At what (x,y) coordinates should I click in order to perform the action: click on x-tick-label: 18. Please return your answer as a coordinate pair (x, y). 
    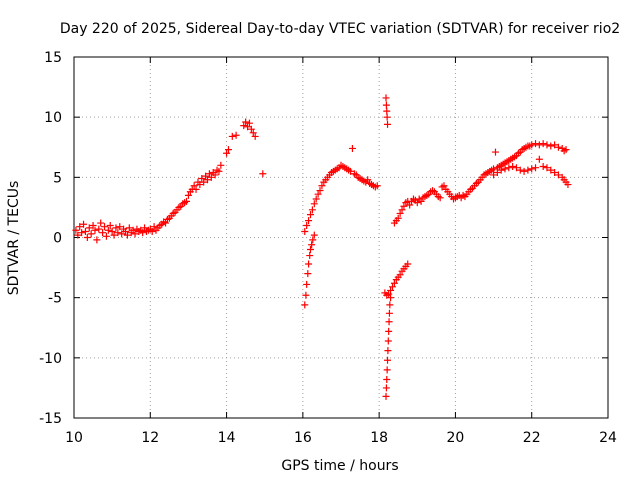
    Looking at the image, I should click on (379, 438).